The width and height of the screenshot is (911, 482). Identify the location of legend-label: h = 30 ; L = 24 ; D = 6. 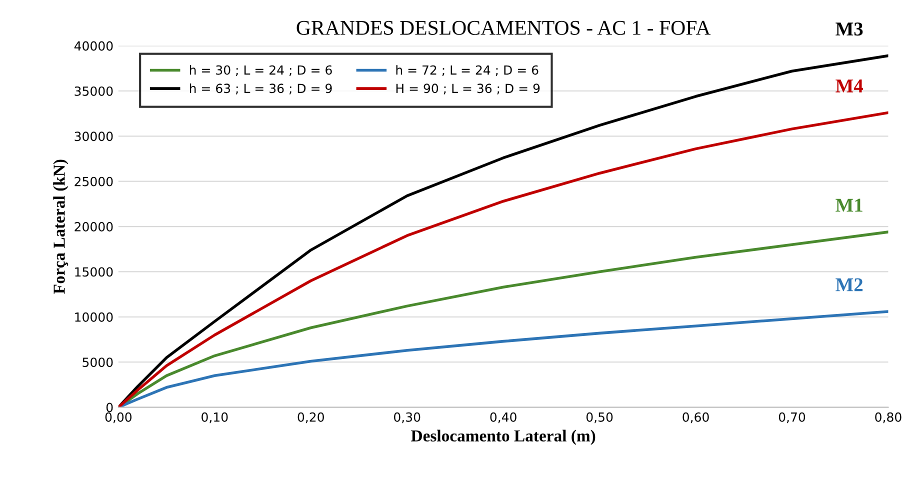
(261, 70).